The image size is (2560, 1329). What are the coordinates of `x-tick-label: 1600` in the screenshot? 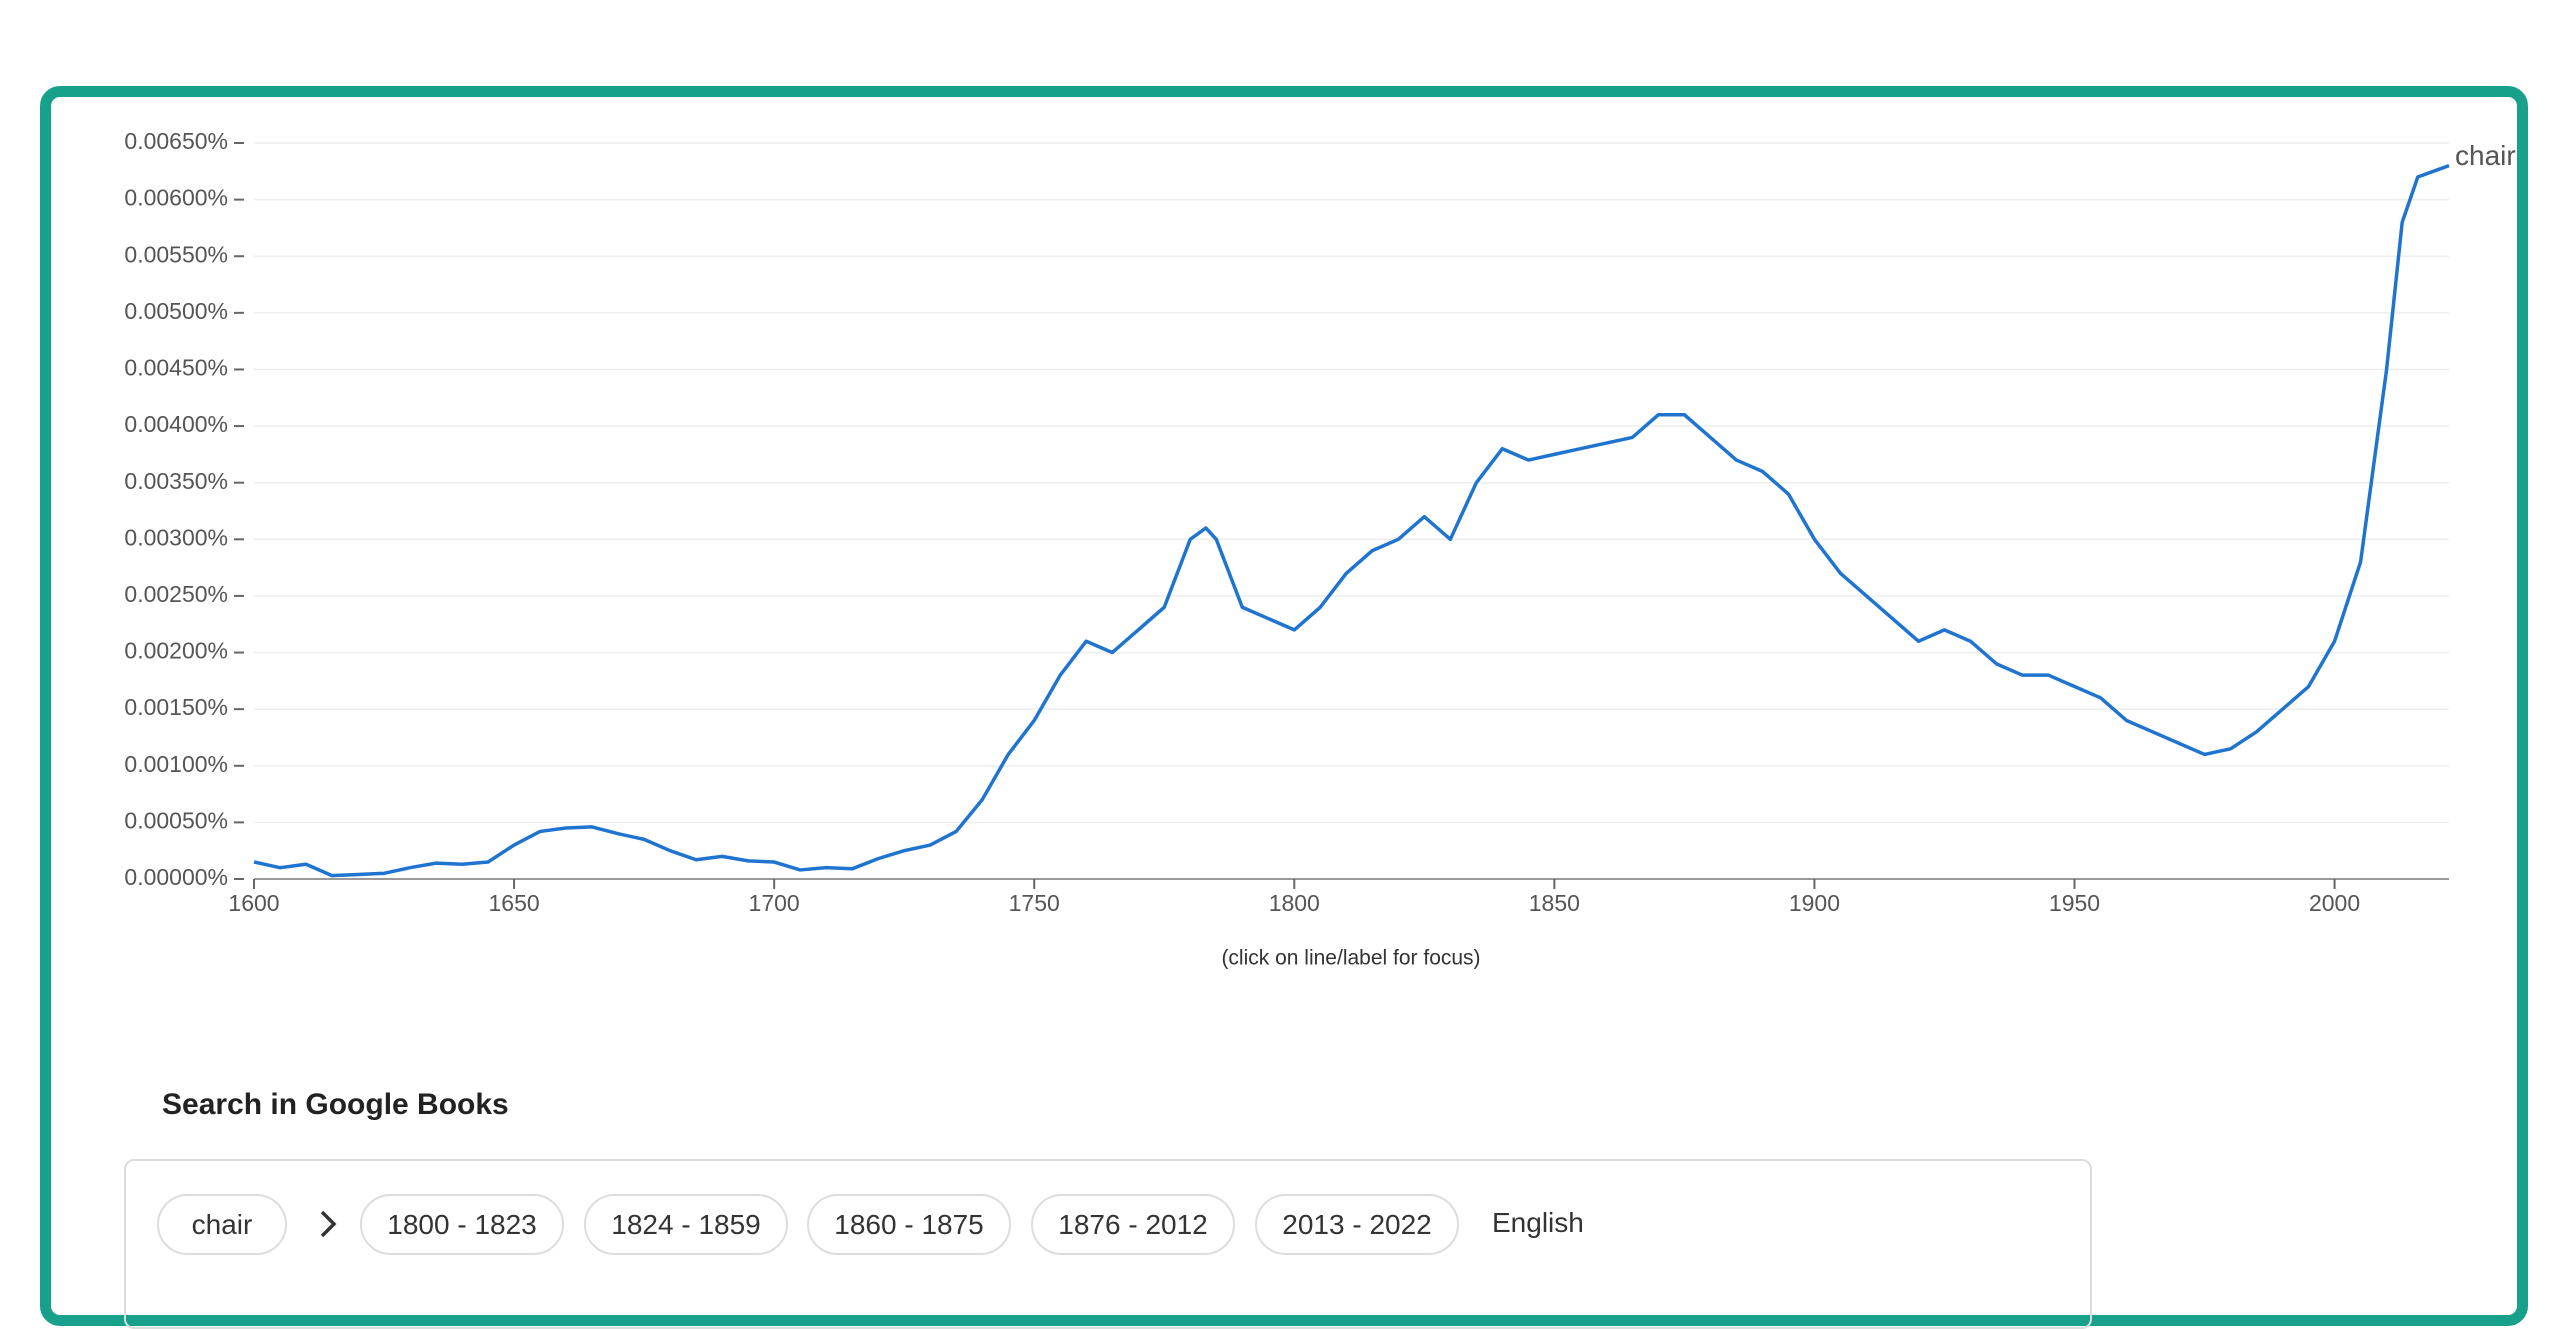 It's located at (253, 903).